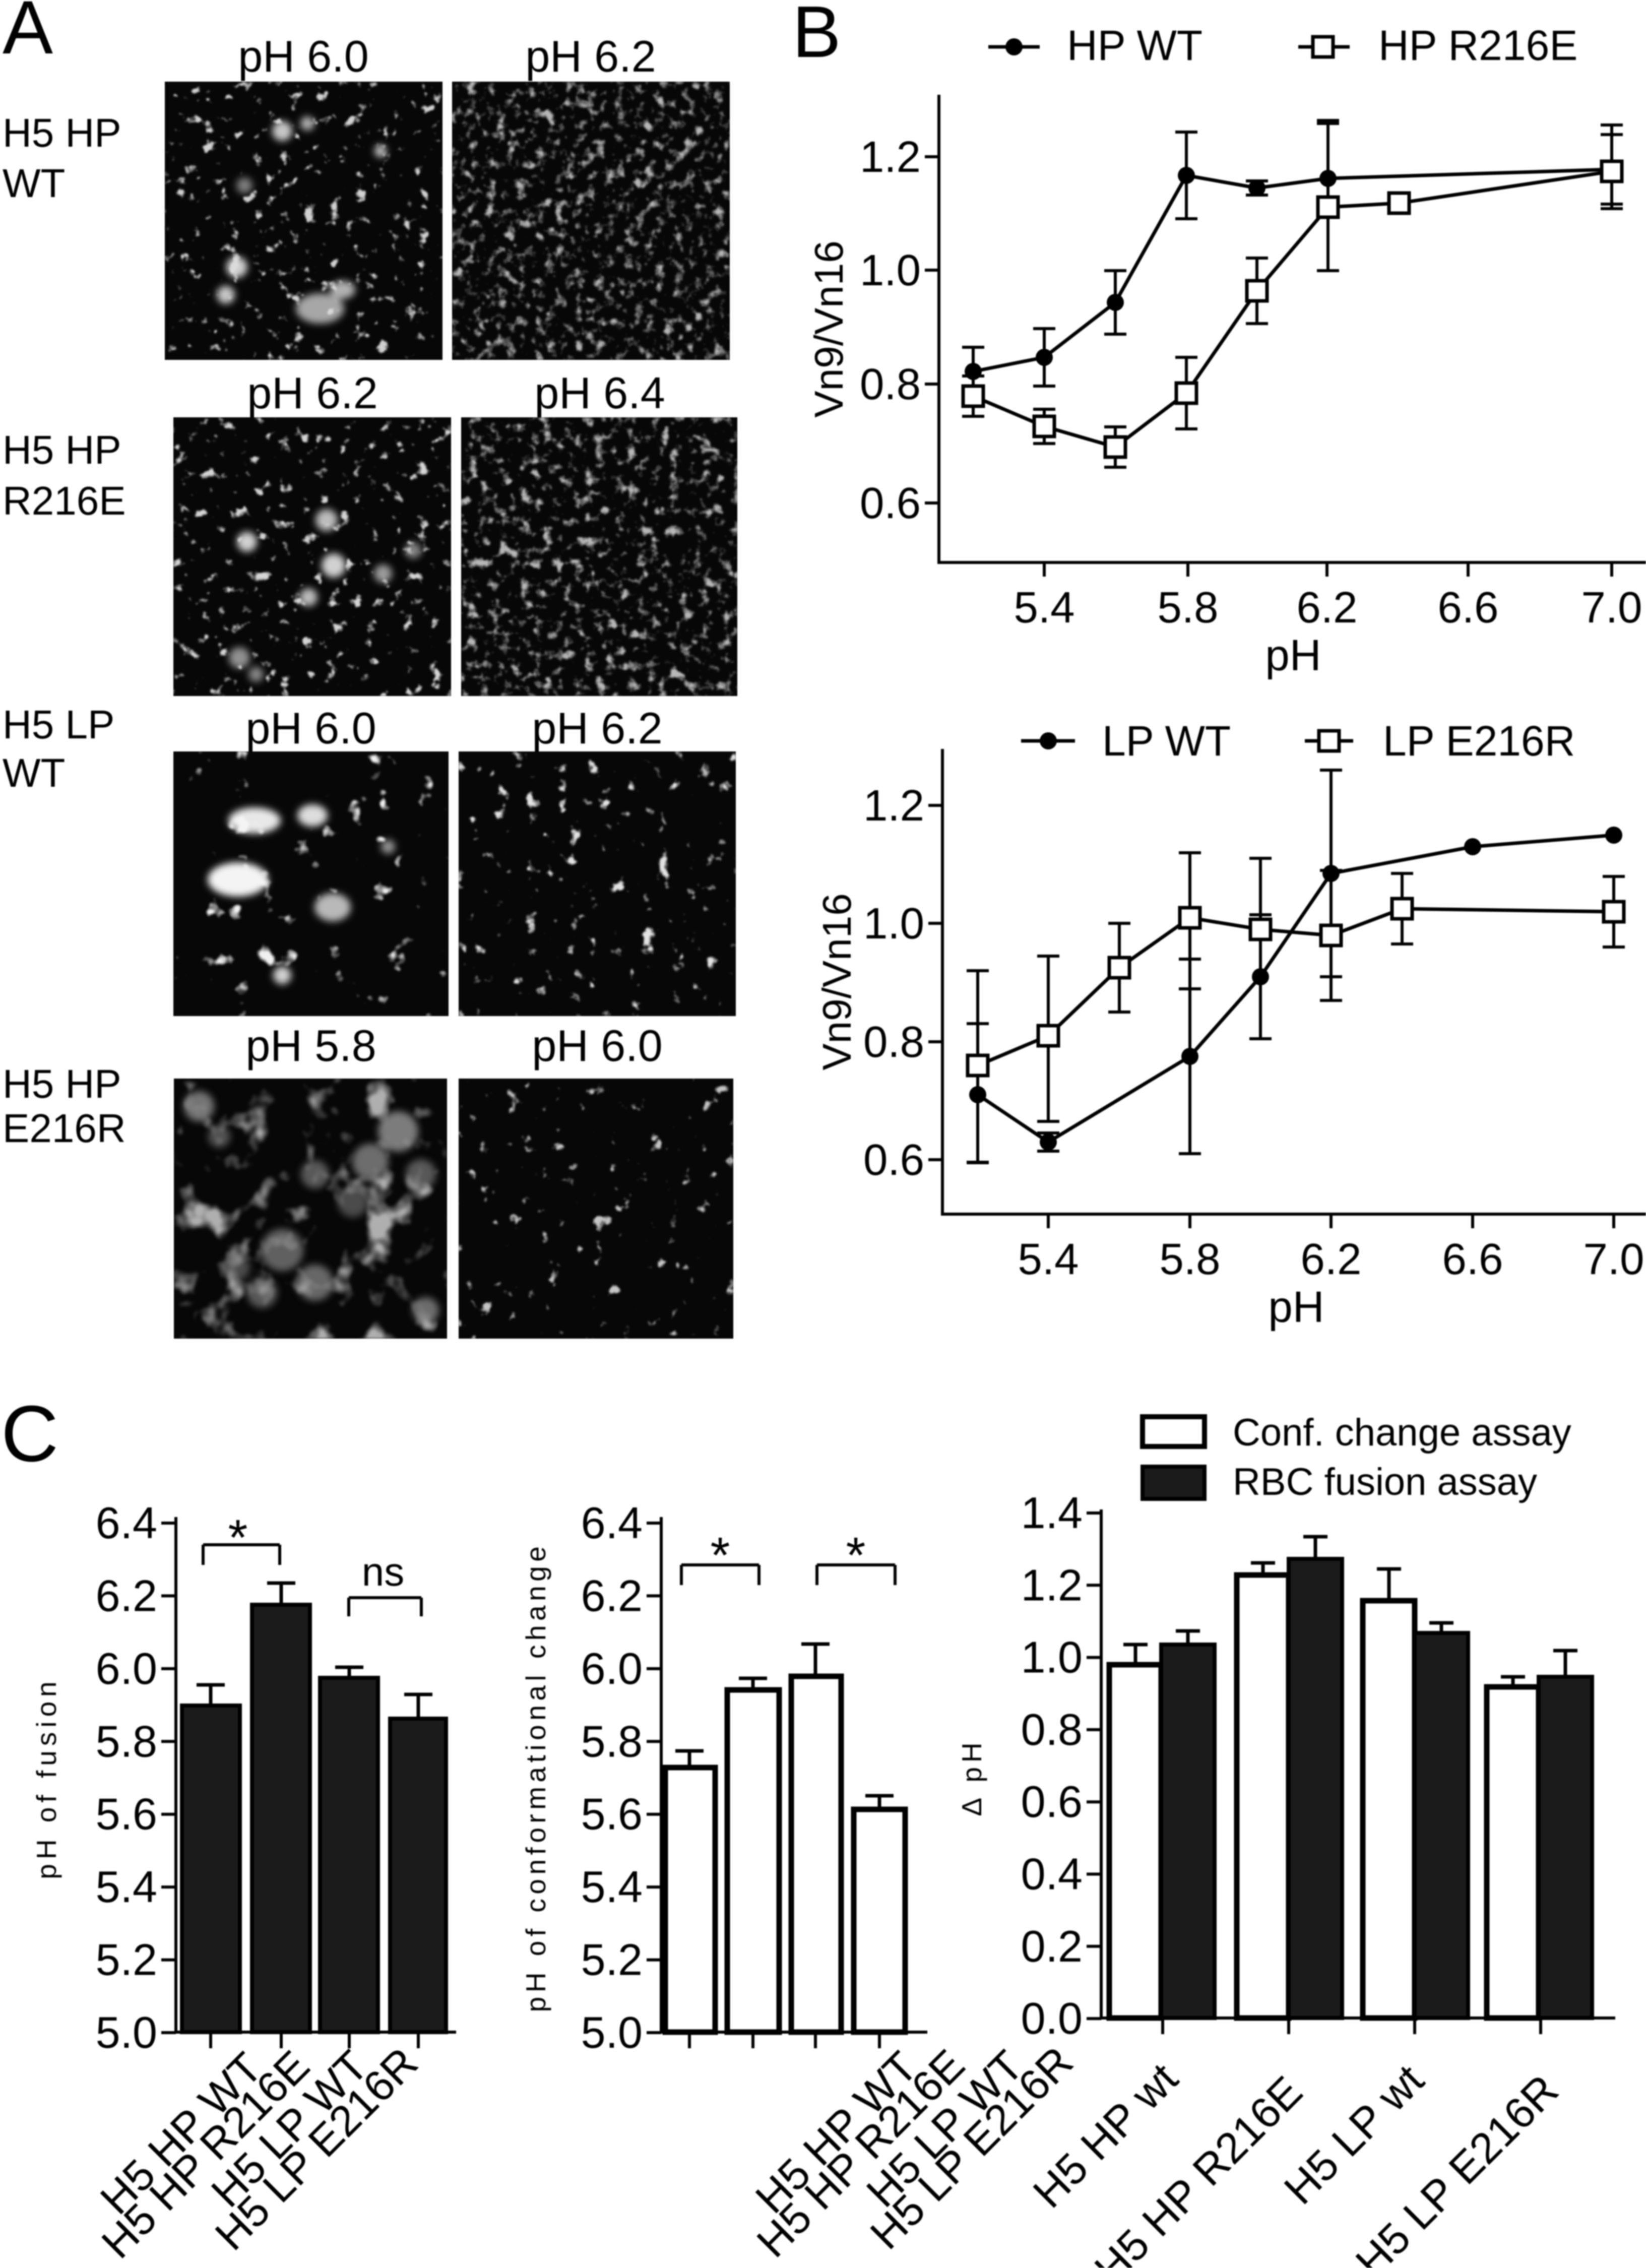 The width and height of the screenshot is (1646, 2268). What do you see at coordinates (1402, 1433) in the screenshot?
I see `svg-text: Conf. change assay` at bounding box center [1402, 1433].